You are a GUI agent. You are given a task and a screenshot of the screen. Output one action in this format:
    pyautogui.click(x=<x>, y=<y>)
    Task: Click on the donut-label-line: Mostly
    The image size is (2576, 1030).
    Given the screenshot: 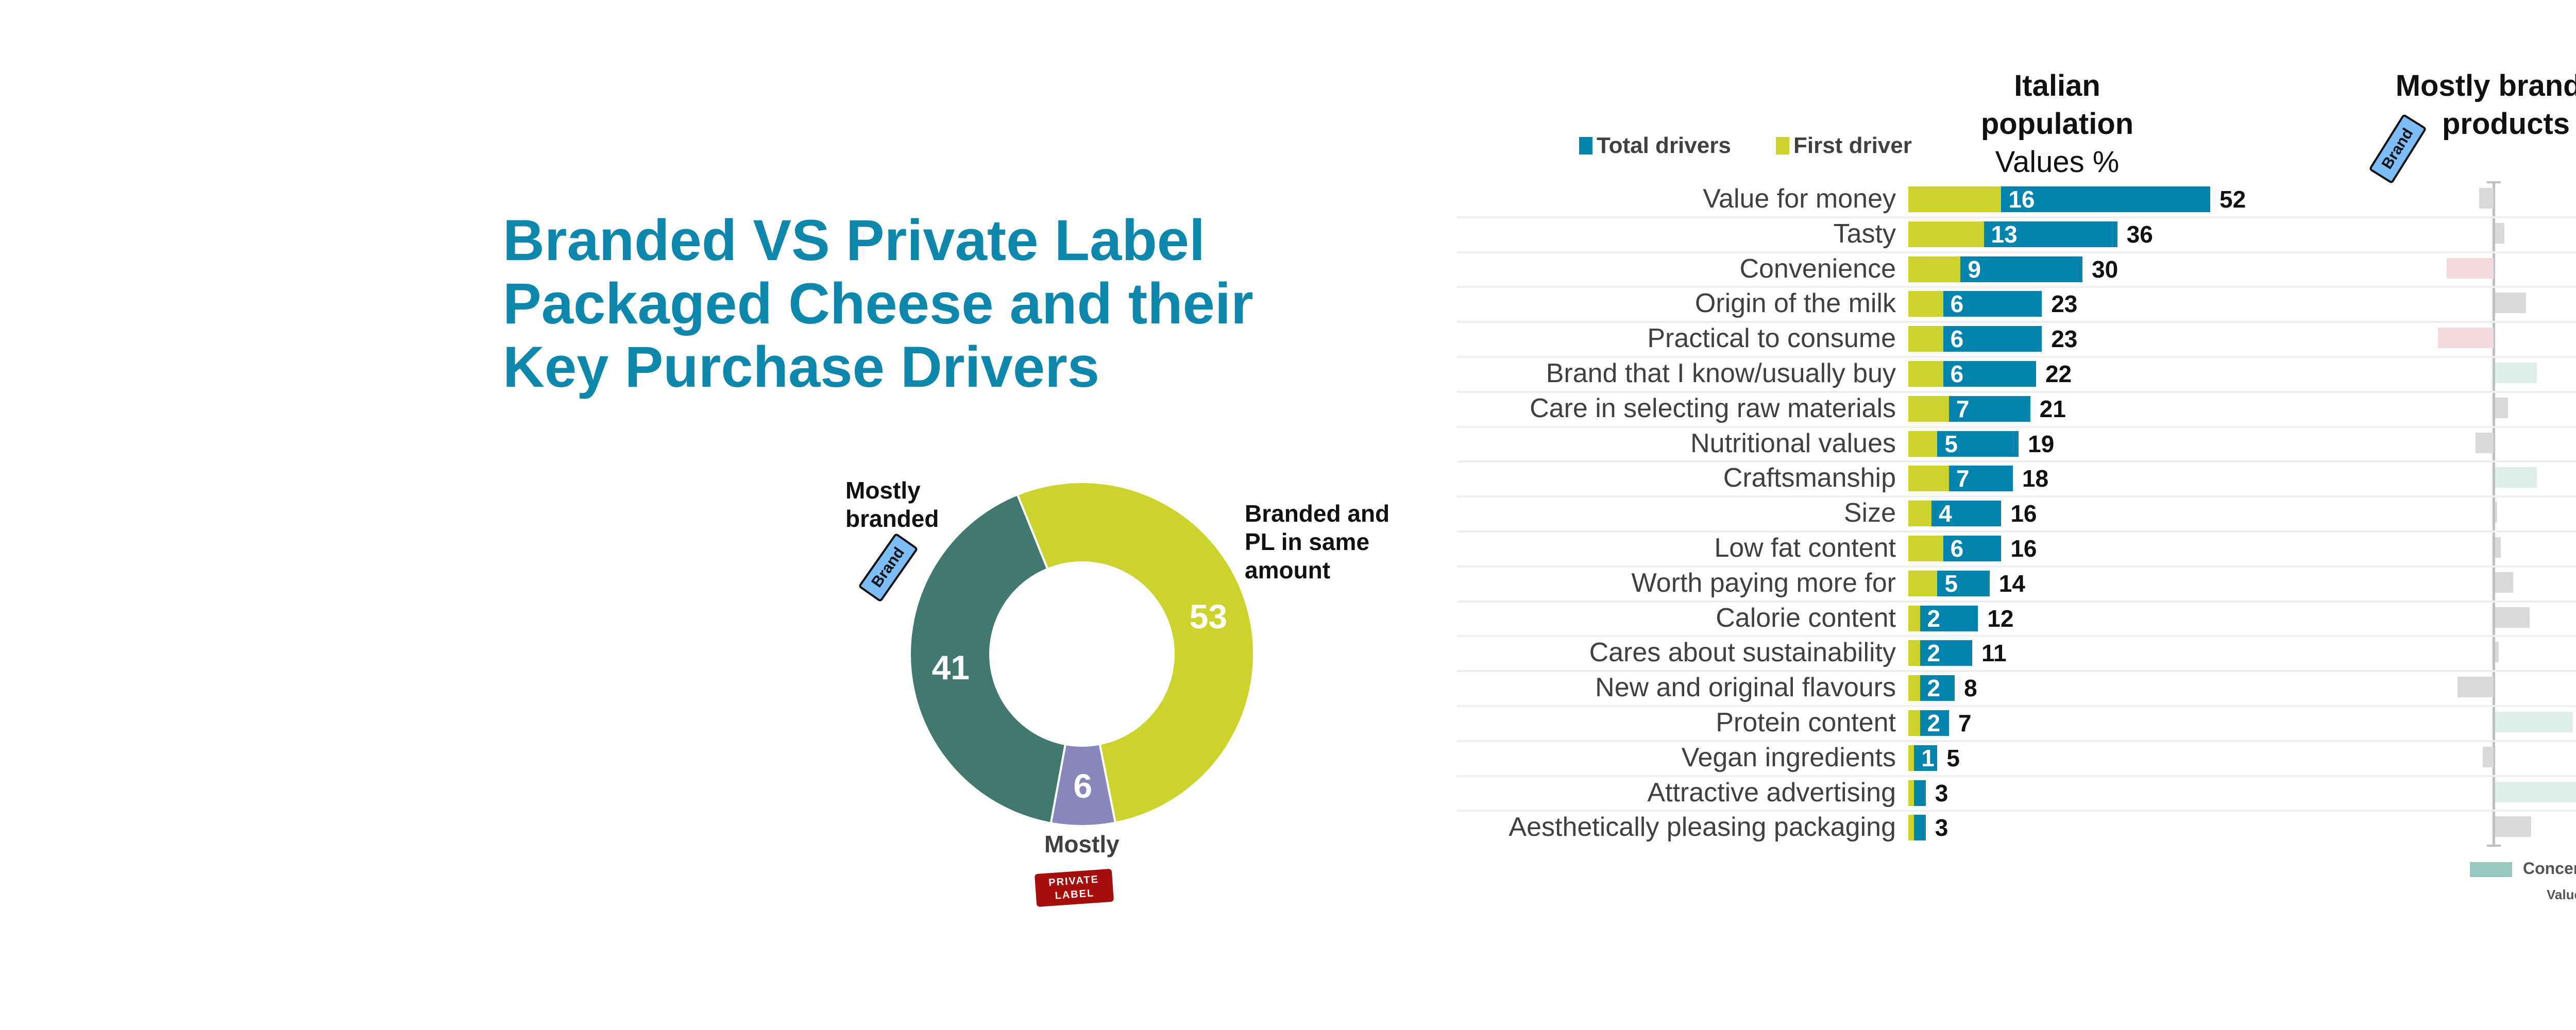 What is the action you would take?
    pyautogui.click(x=883, y=490)
    